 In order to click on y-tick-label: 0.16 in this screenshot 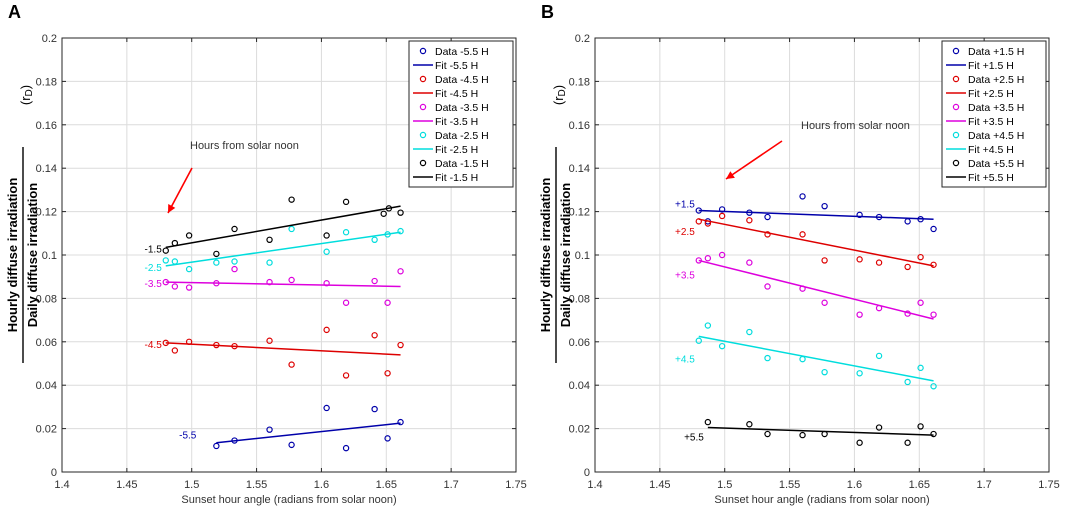, I will do `click(46, 126)`.